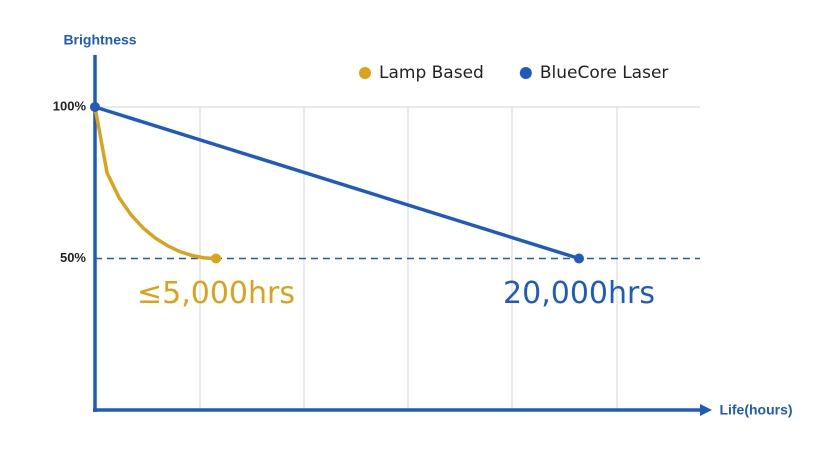  I want to click on y-tick-label: 100%, so click(70, 105).